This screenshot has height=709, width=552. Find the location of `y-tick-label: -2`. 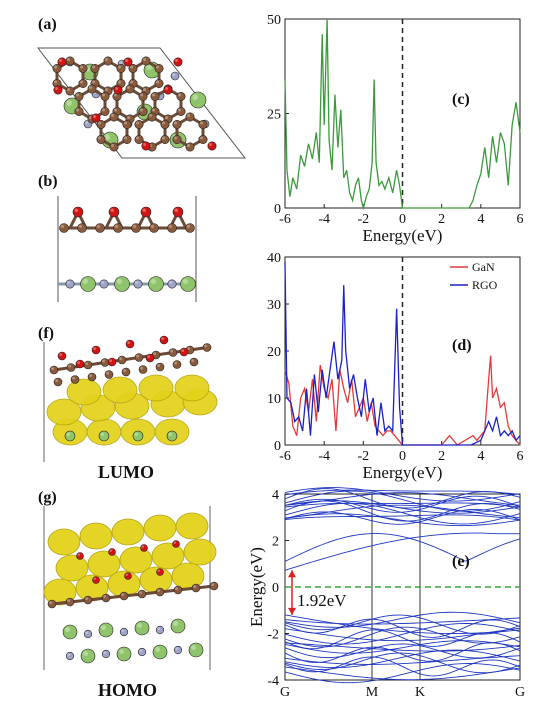

y-tick-label: -2 is located at coordinates (273, 635).